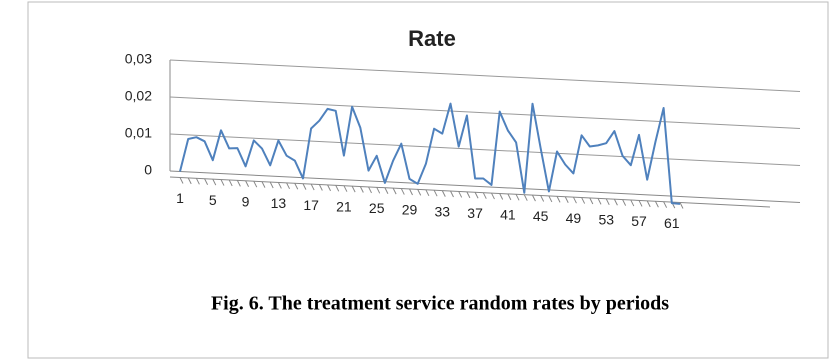  What do you see at coordinates (138, 133) in the screenshot?
I see `y-tick-label: 0,01` at bounding box center [138, 133].